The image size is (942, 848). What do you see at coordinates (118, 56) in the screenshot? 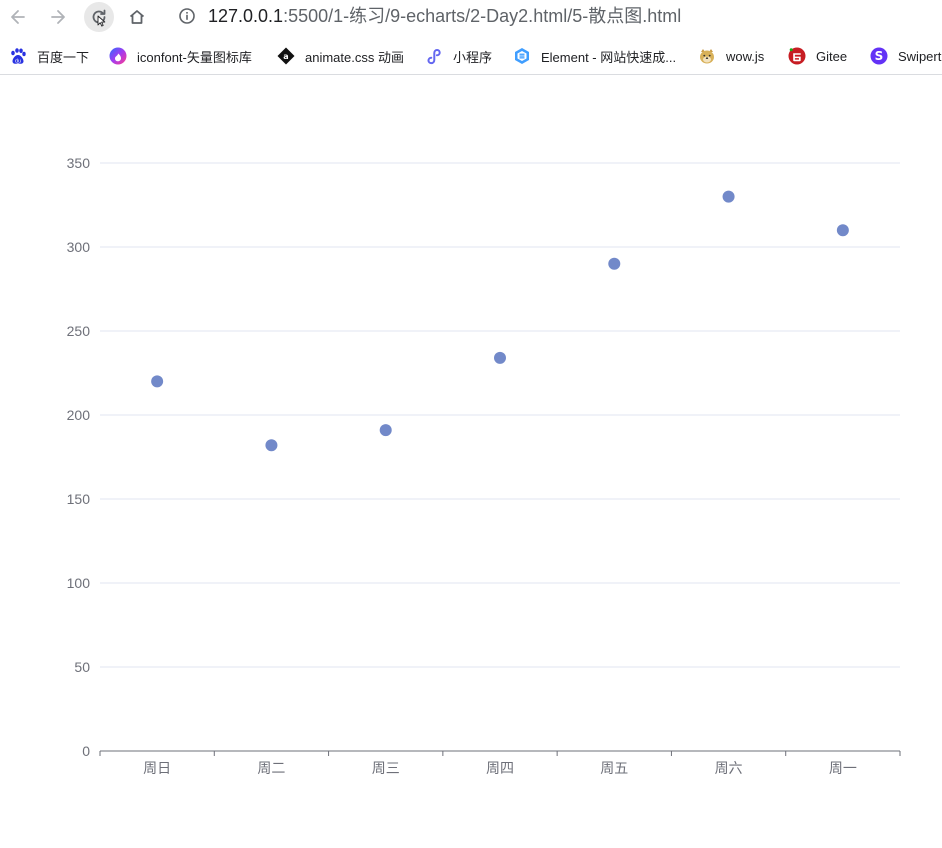
I see `iconfont-icon` at bounding box center [118, 56].